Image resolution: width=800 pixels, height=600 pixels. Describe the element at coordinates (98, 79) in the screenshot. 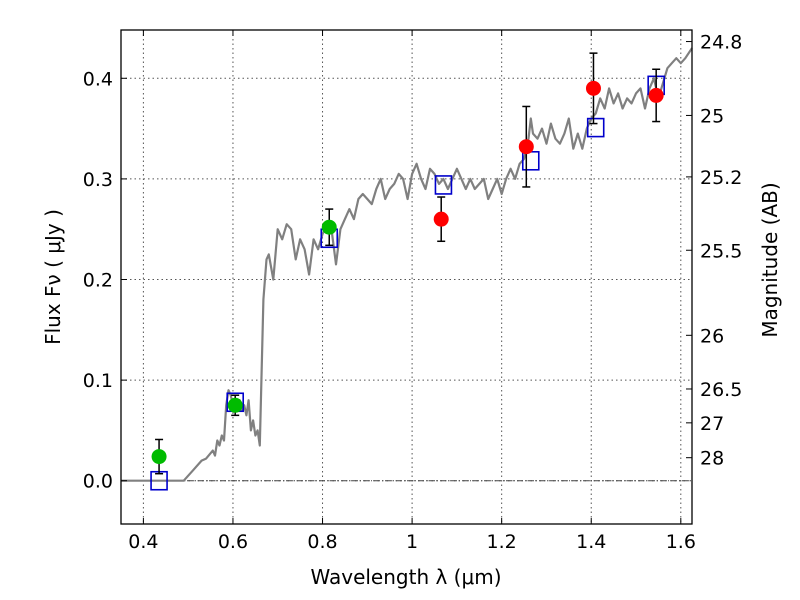

I see `y-tick-label: 0.4` at that location.